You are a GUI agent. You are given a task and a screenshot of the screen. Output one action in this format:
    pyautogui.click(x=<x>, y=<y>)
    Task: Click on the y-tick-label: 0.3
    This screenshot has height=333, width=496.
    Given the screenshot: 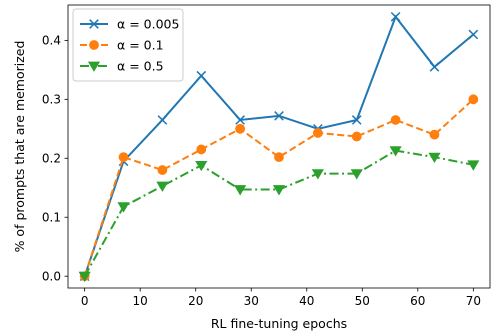 What is the action you would take?
    pyautogui.click(x=51, y=100)
    